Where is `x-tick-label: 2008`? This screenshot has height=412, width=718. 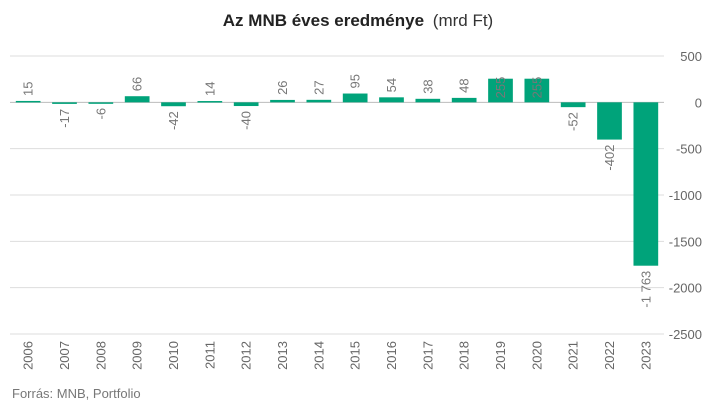 x-tick-label: 2008 is located at coordinates (100, 355).